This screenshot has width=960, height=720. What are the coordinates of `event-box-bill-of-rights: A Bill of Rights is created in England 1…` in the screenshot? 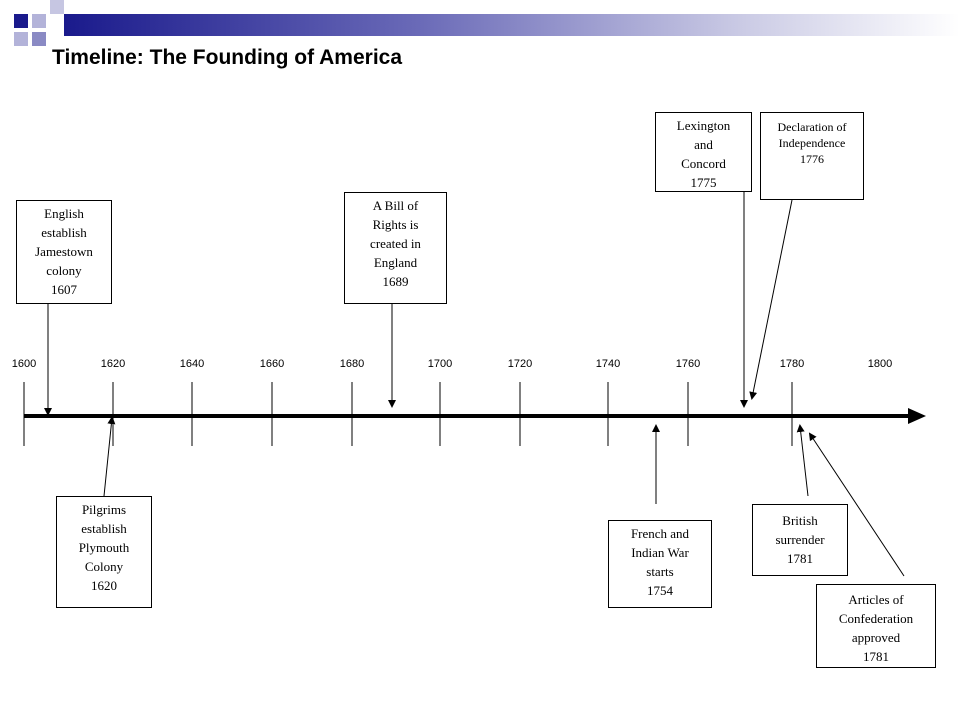 It's located at (395, 248).